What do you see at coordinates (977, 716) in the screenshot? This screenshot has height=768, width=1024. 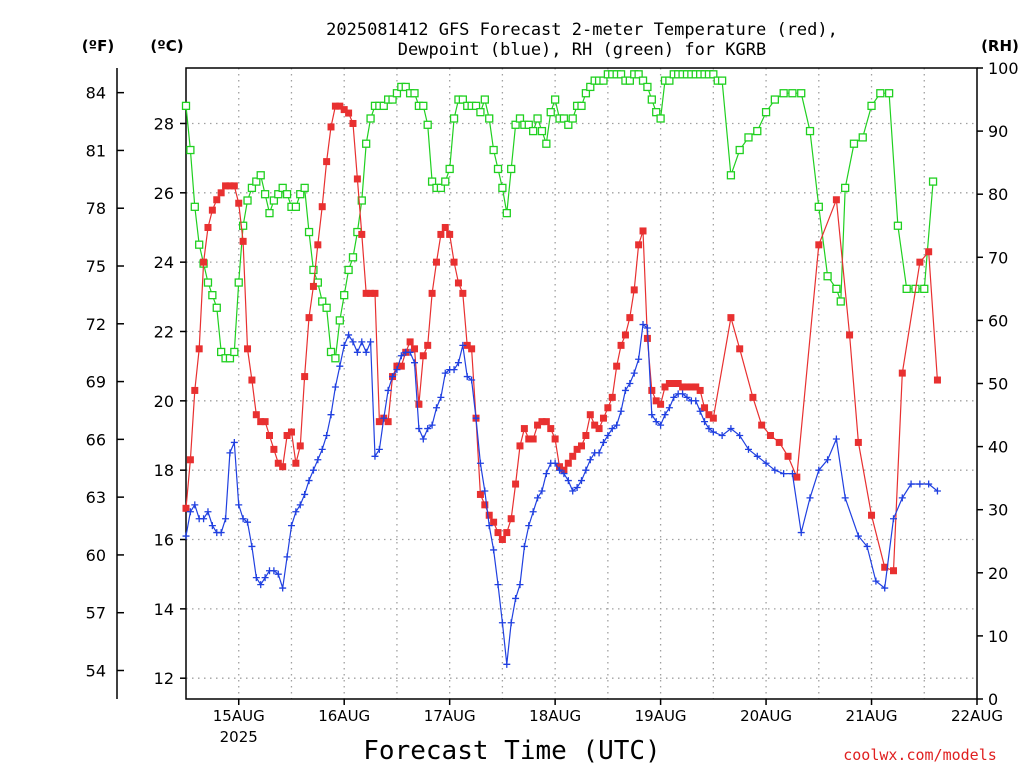 I see `x-tick-label: 22AUG` at bounding box center [977, 716].